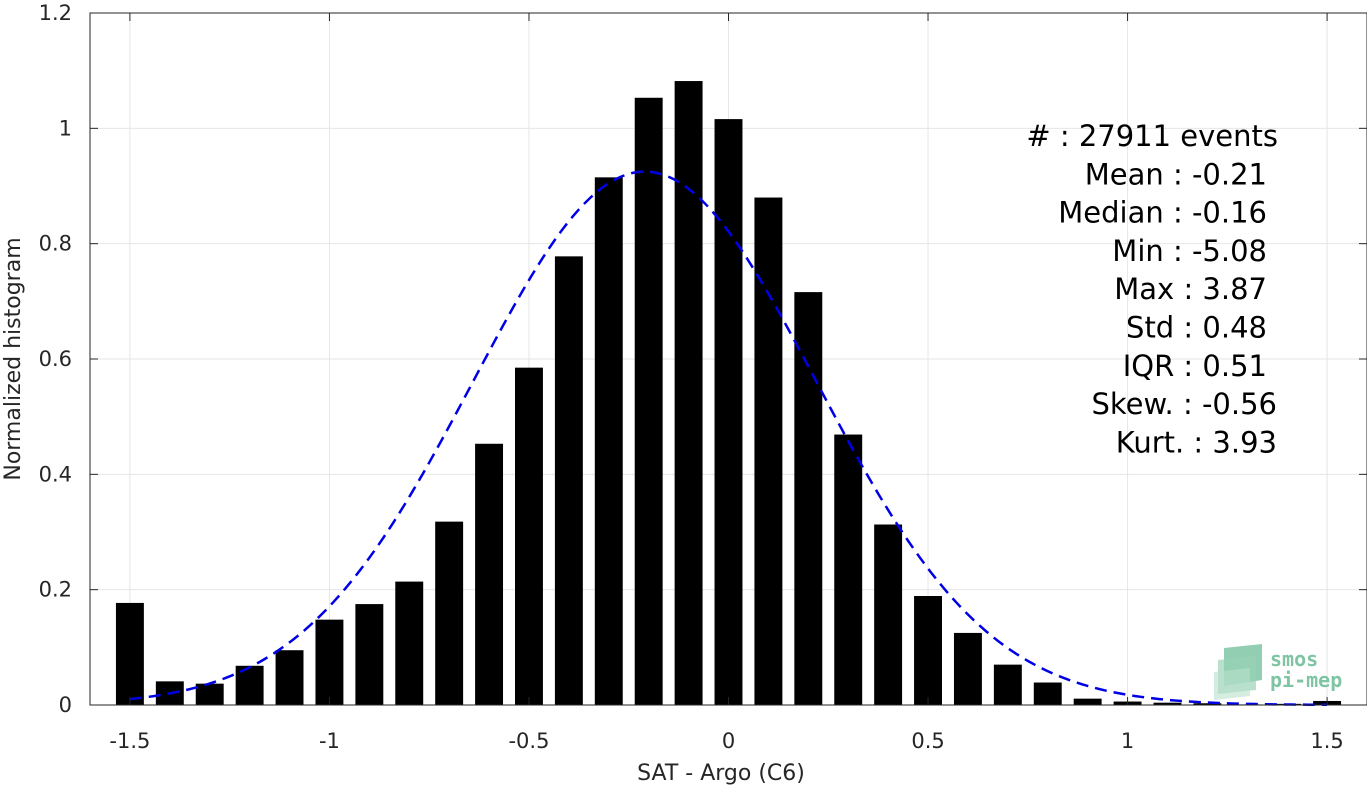 The width and height of the screenshot is (1367, 787). I want to click on smos-pimep-logo: smos pi-mep, so click(1278, 672).